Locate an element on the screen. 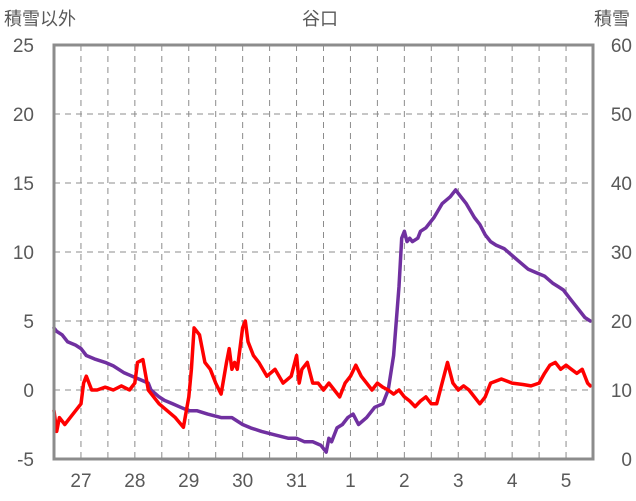 This screenshot has height=501, width=636. chart-title: 谷口 is located at coordinates (320, 19).